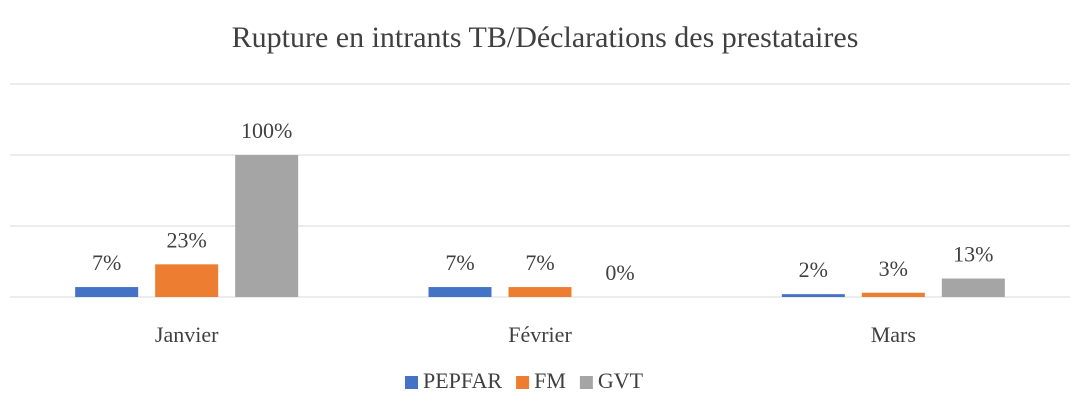 The image size is (1081, 407). I want to click on x-tick-label: Mars, so click(893, 334).